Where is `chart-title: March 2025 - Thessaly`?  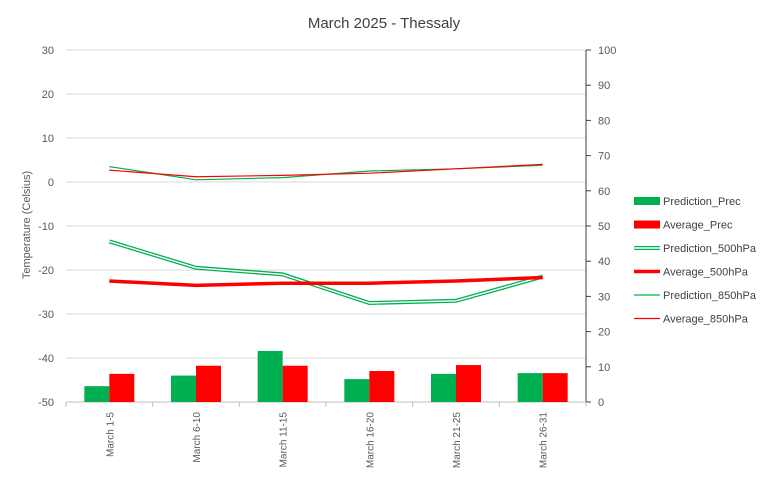
chart-title: March 2025 - Thessaly is located at coordinates (384, 23).